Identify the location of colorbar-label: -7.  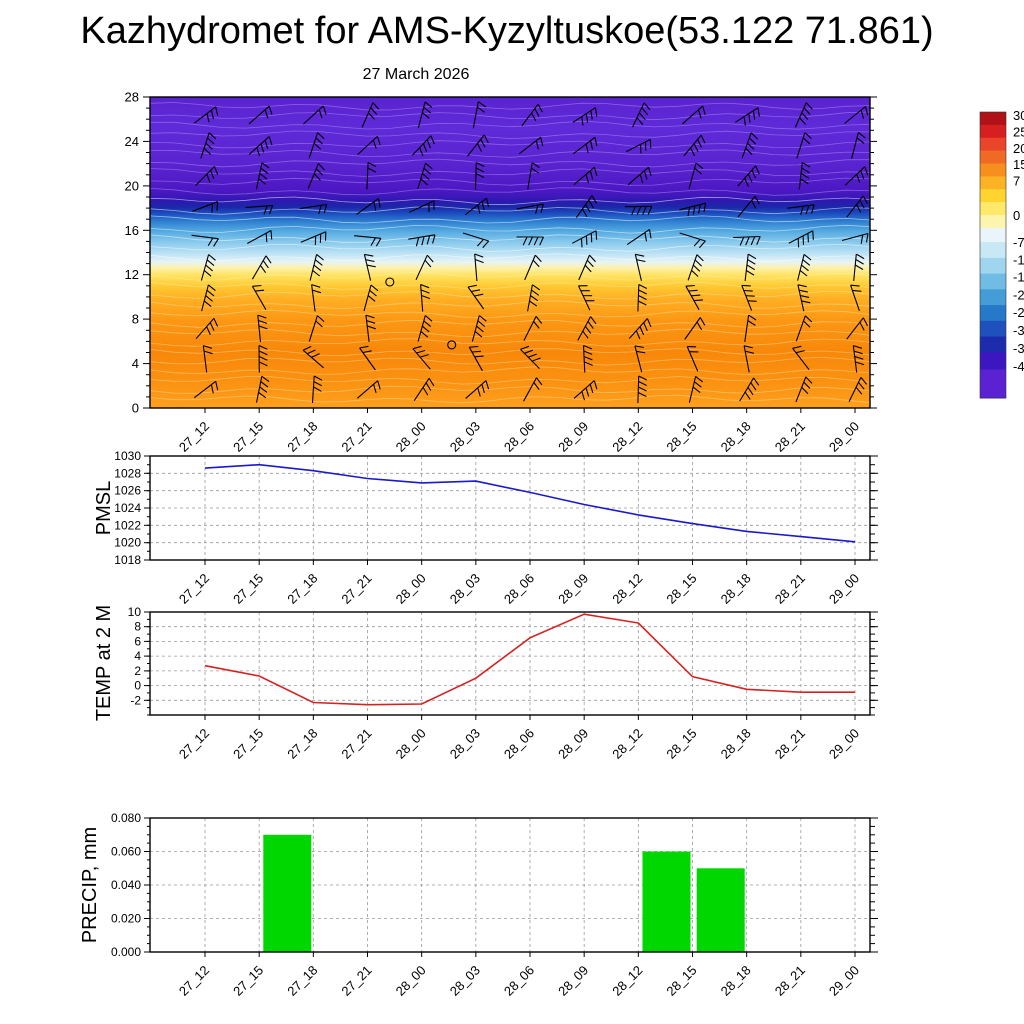
(1018, 242).